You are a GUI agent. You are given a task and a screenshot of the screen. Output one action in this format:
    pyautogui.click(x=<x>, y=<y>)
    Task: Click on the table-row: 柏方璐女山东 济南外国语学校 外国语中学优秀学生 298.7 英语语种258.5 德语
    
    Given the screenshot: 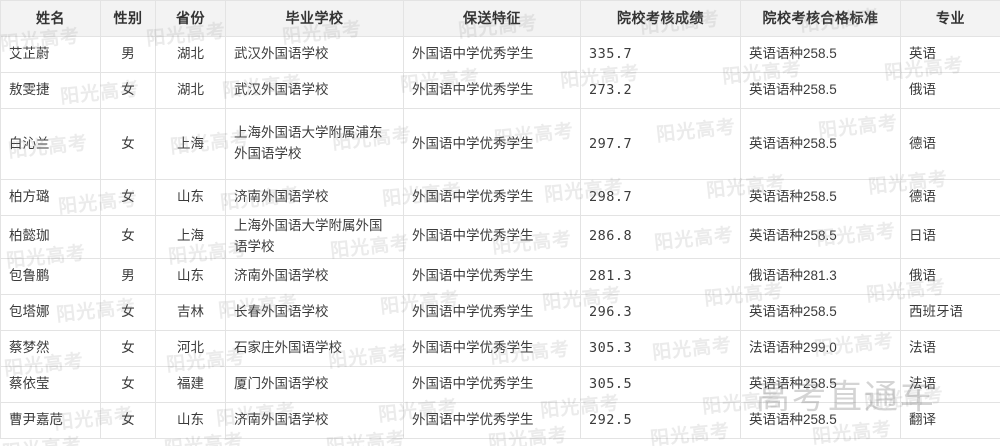 What is the action you would take?
    pyautogui.click(x=500, y=197)
    